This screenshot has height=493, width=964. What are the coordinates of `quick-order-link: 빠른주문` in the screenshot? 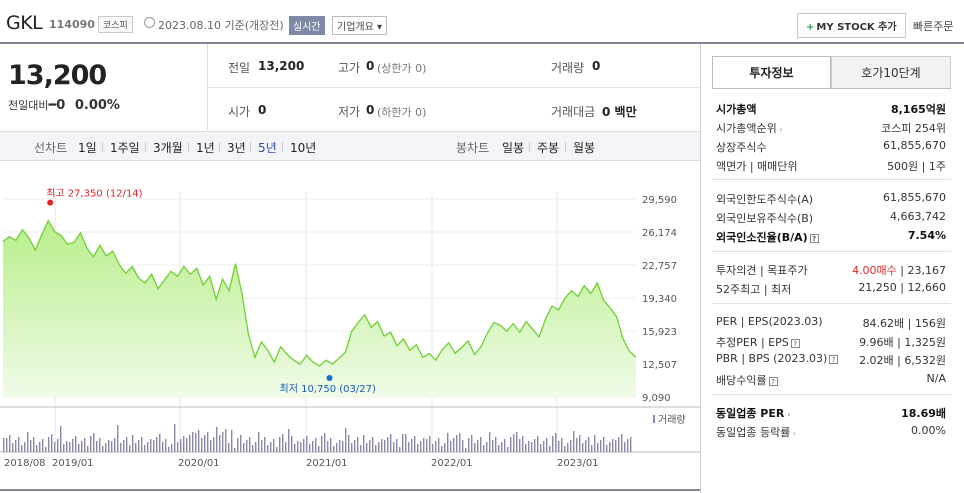 It's located at (933, 26).